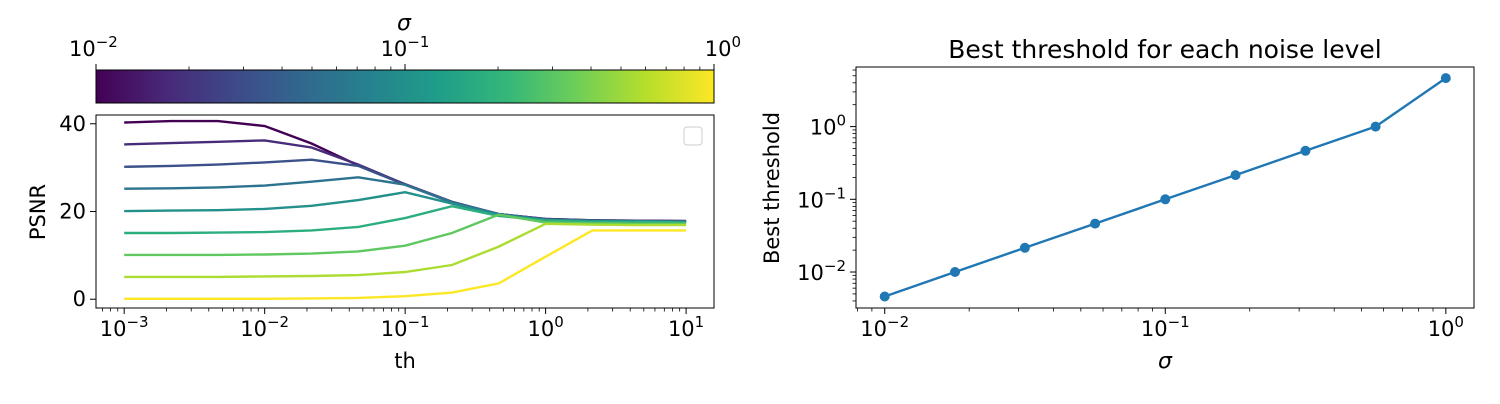 This screenshot has height=404, width=1500. I want to click on best-threshold-title: Best threshold for each noise level, so click(1164, 49).